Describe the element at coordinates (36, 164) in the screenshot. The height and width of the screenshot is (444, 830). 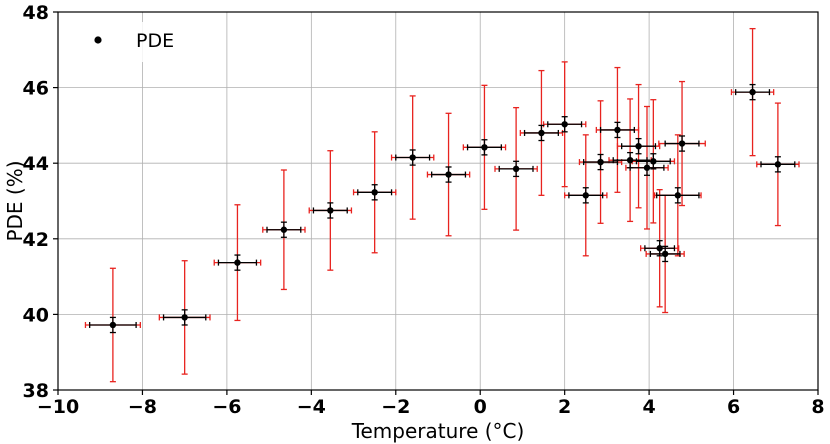
I see `y-tick-label: 44` at that location.